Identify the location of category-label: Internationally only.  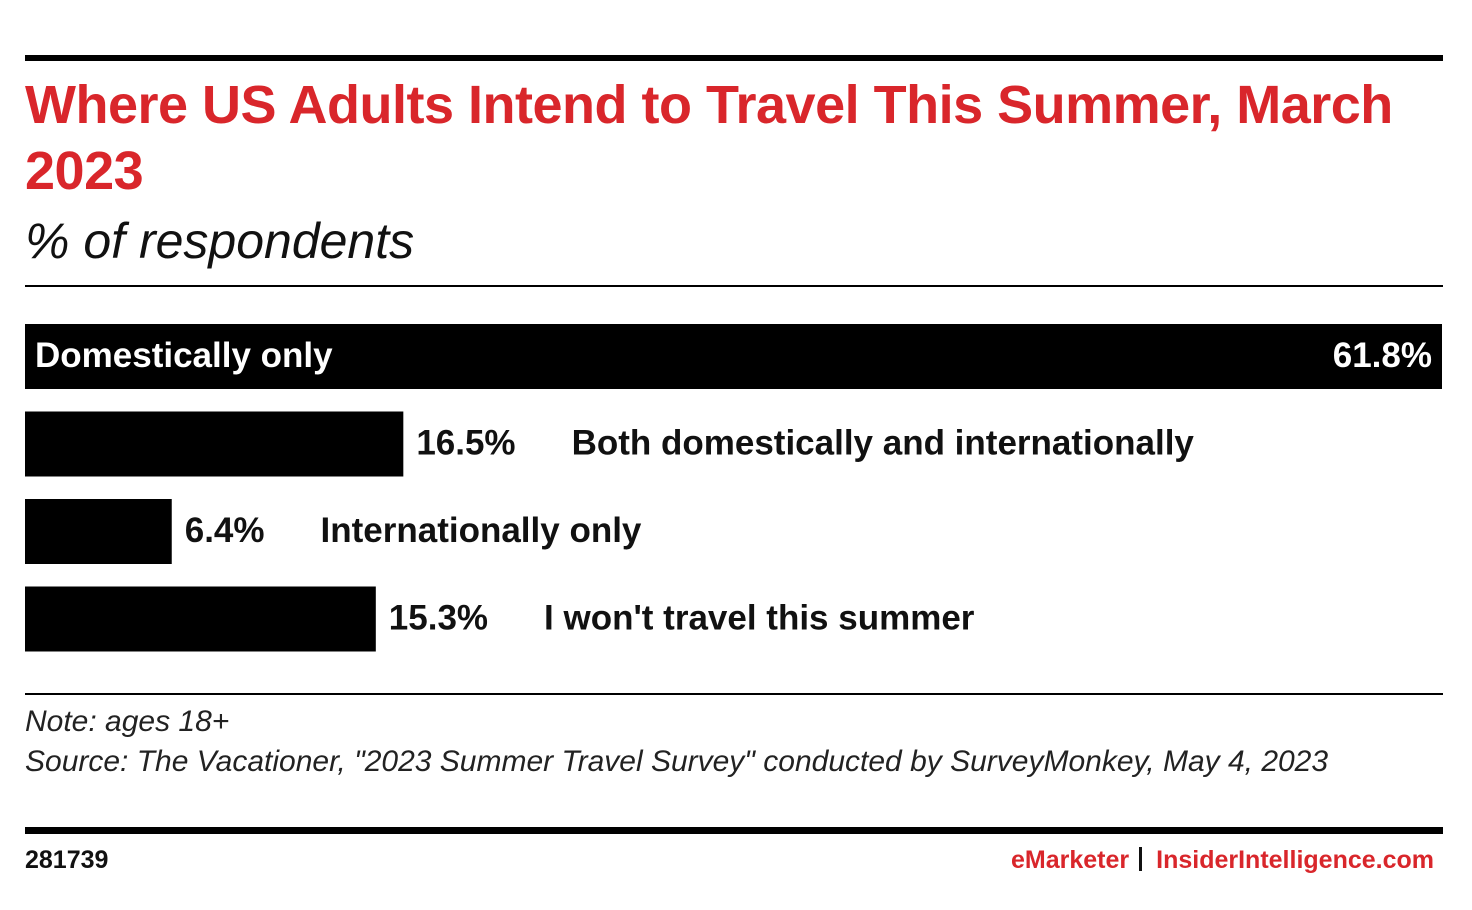
(481, 530).